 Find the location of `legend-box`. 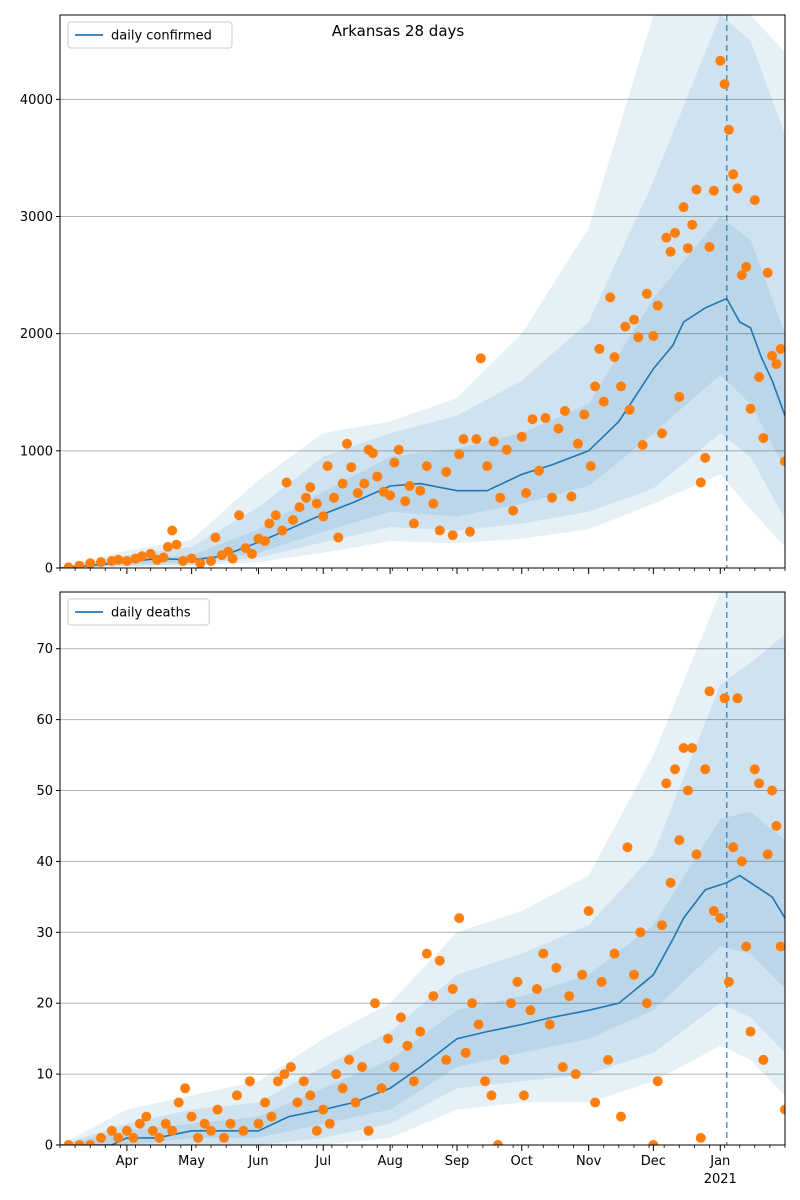

legend-box is located at coordinates (138, 612).